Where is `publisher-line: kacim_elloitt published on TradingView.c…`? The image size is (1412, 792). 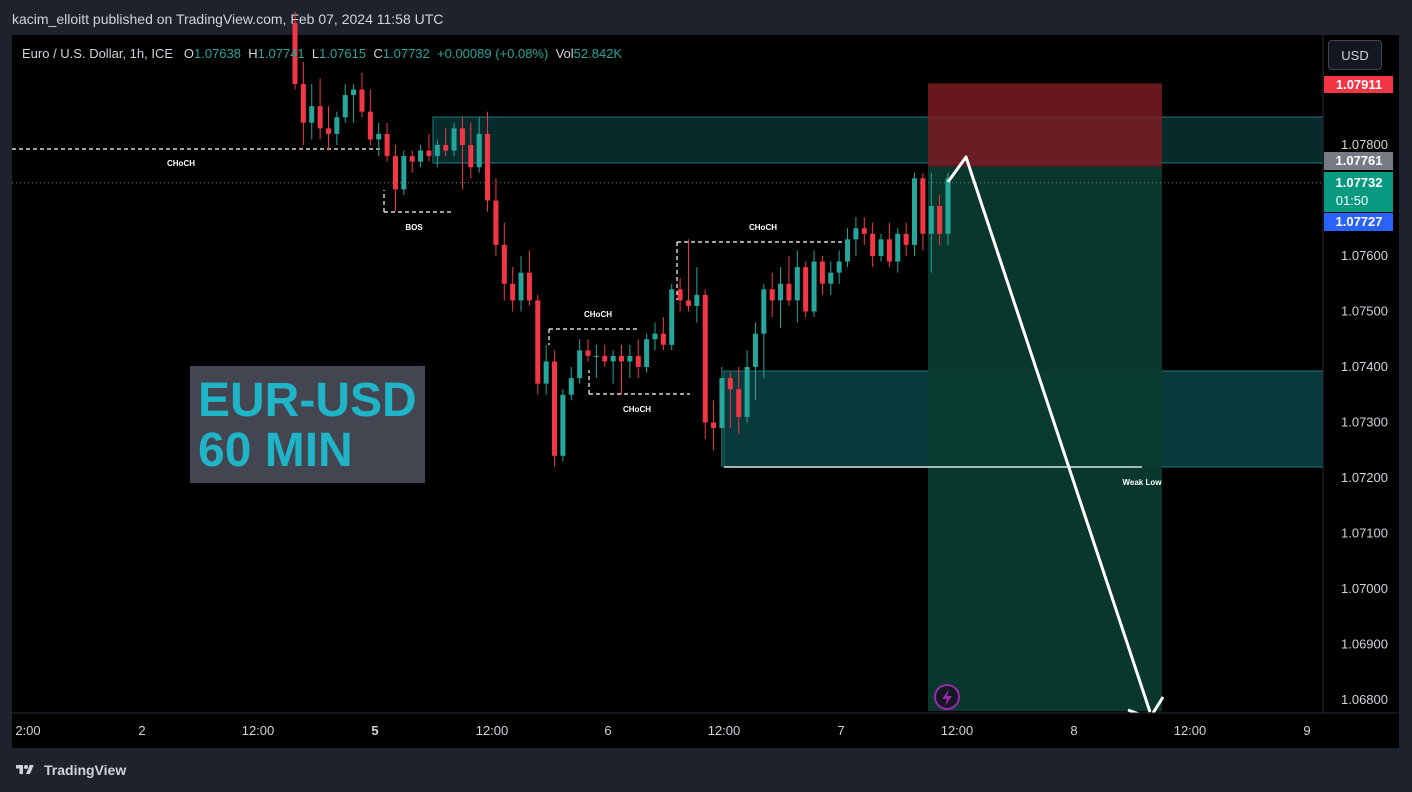
publisher-line: kacim_elloitt published on TradingView.c… is located at coordinates (228, 19).